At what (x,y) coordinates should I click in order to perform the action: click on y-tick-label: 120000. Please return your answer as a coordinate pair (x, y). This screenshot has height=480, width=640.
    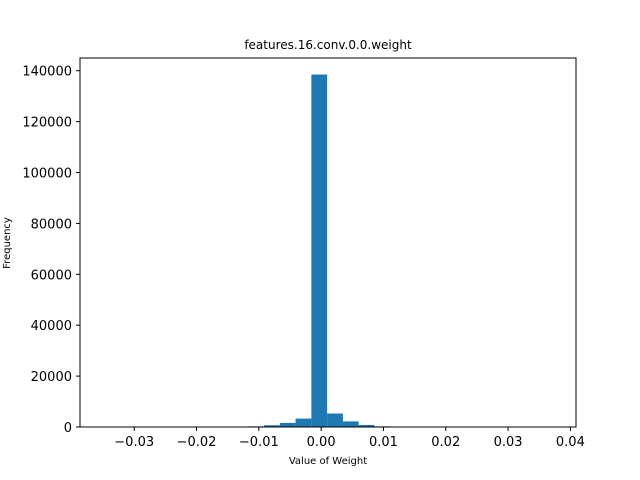
    Looking at the image, I should click on (47, 123).